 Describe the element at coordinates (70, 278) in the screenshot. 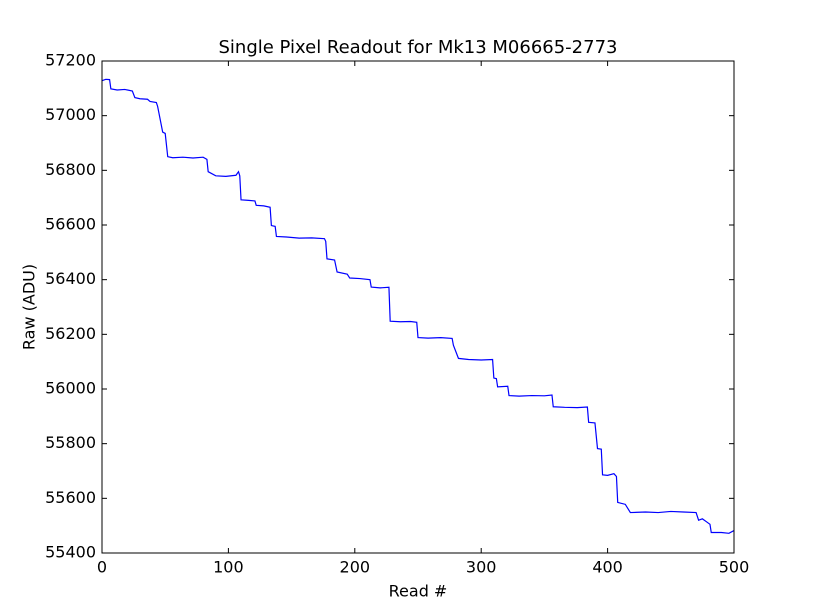

I see `y-tick-label: 56400` at that location.